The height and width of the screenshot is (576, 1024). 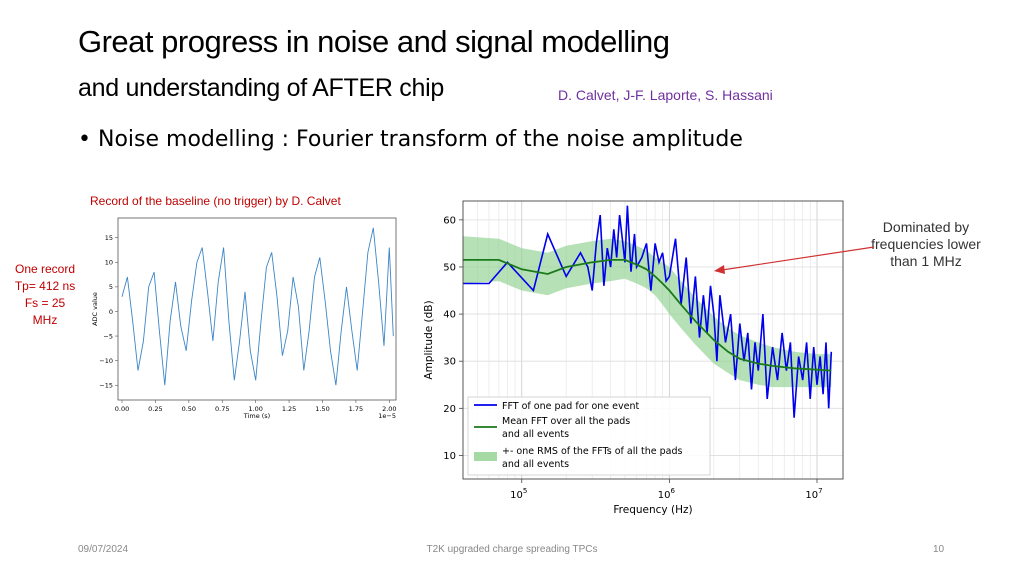 I want to click on adc-y-axis-label: ADC value, so click(x=95, y=309).